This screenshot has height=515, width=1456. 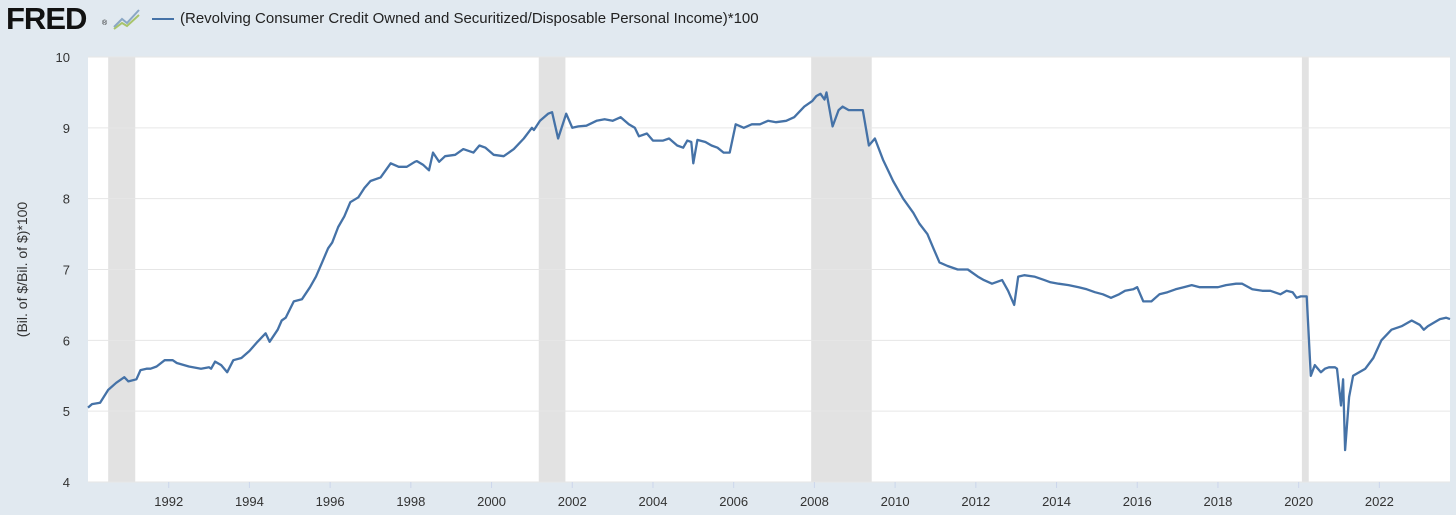 I want to click on y-axis: 4 5 6 7 8 9 10, so click(x=63, y=270).